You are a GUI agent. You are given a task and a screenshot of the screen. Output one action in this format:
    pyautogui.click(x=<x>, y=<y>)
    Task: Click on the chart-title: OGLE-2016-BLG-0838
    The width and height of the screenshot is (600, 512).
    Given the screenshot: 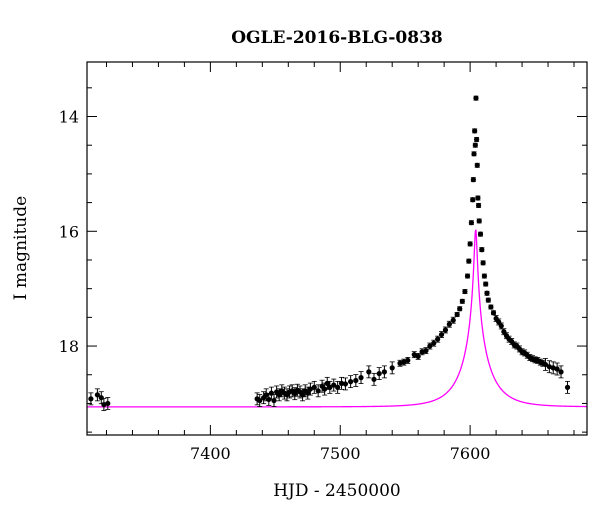 What is the action you would take?
    pyautogui.click(x=337, y=38)
    